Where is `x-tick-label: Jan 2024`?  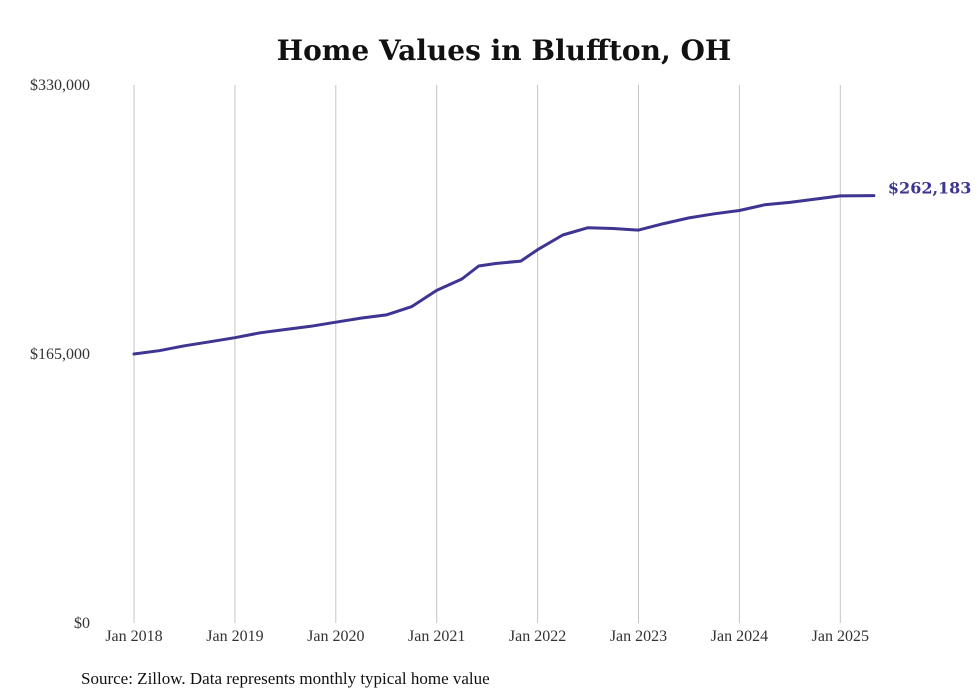
x-tick-label: Jan 2024 is located at coordinates (739, 636).